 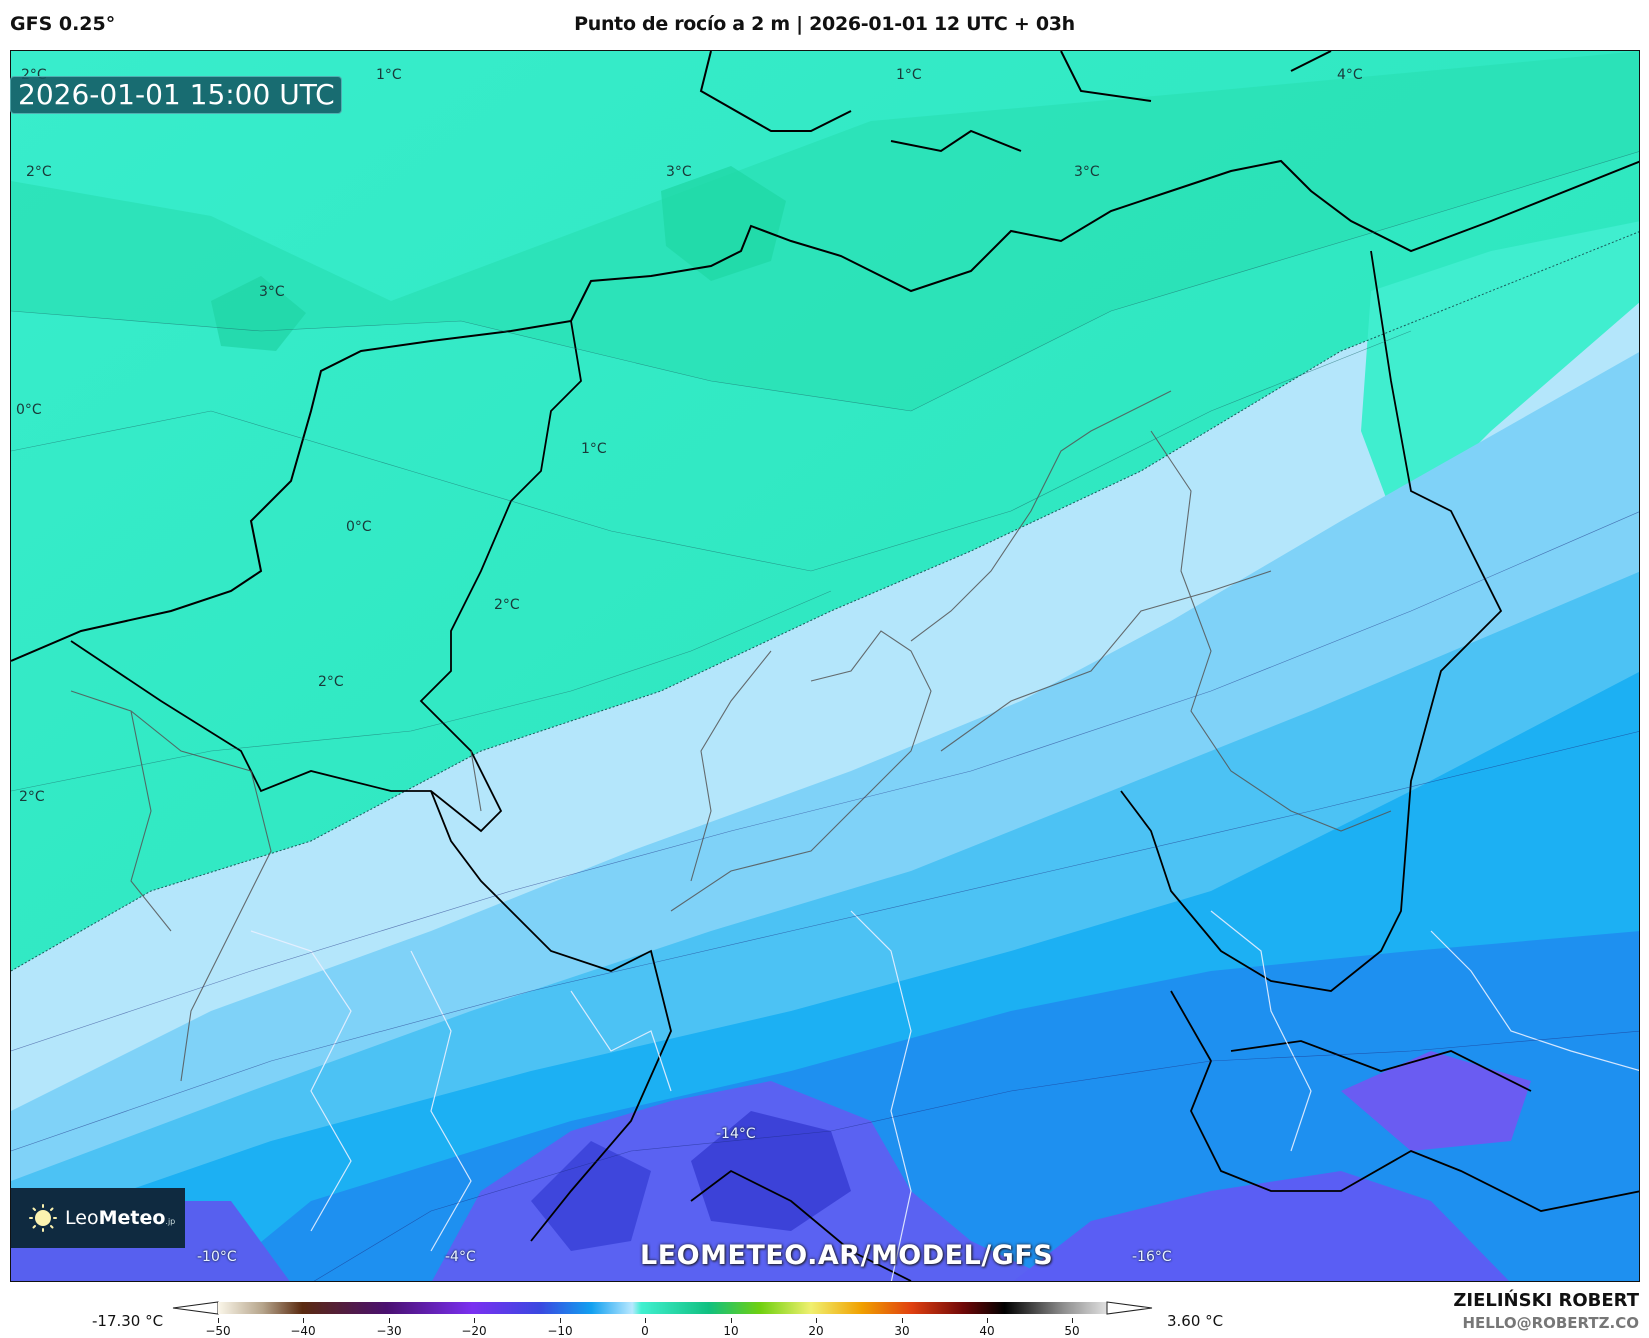 I want to click on logo-brand-light: Leo, so click(x=82, y=1218).